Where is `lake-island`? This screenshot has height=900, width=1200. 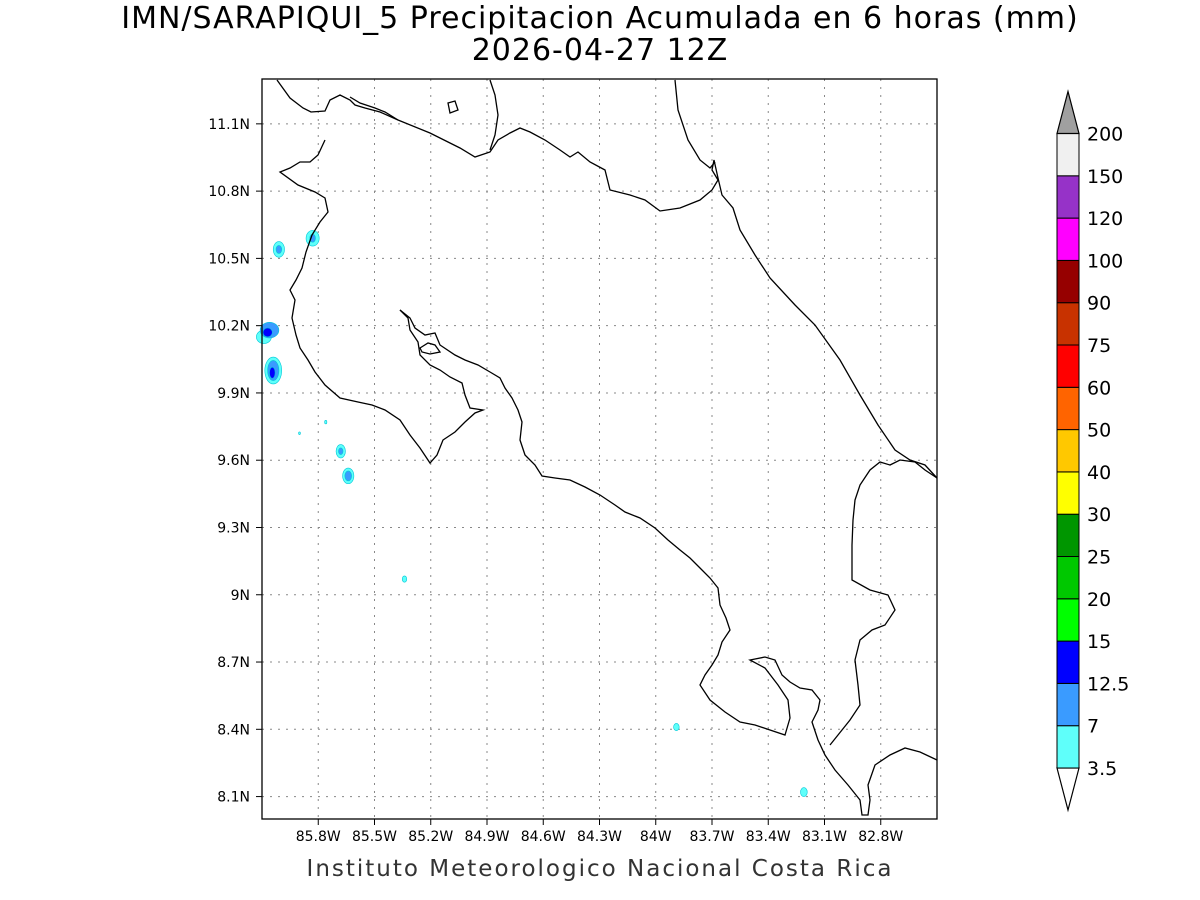 lake-island is located at coordinates (453, 107).